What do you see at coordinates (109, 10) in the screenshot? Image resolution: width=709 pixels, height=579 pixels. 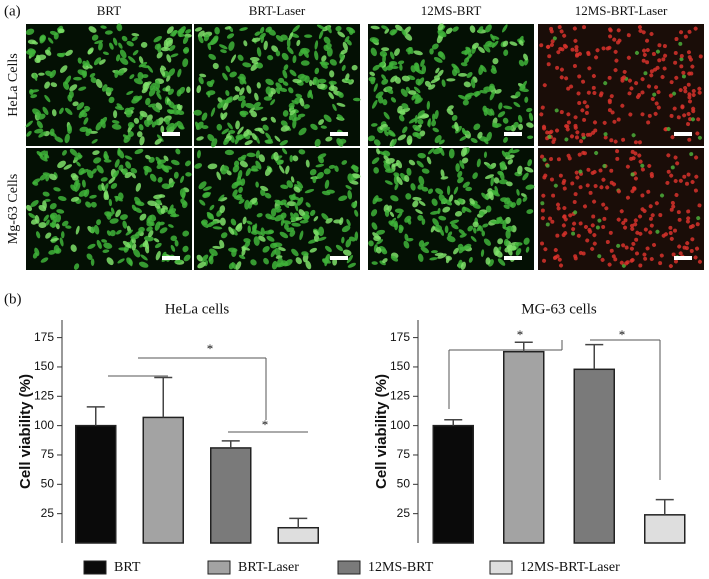 I see `column-header: BRT` at bounding box center [109, 10].